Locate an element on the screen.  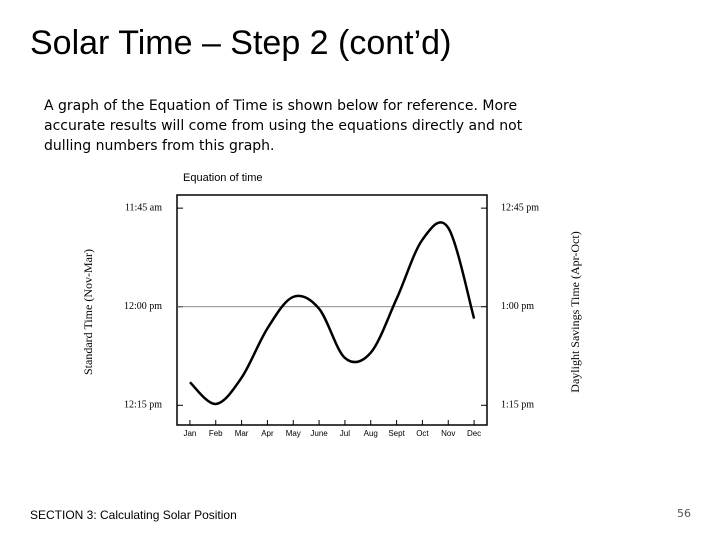
x-tick-label: Apr is located at coordinates (267, 433).